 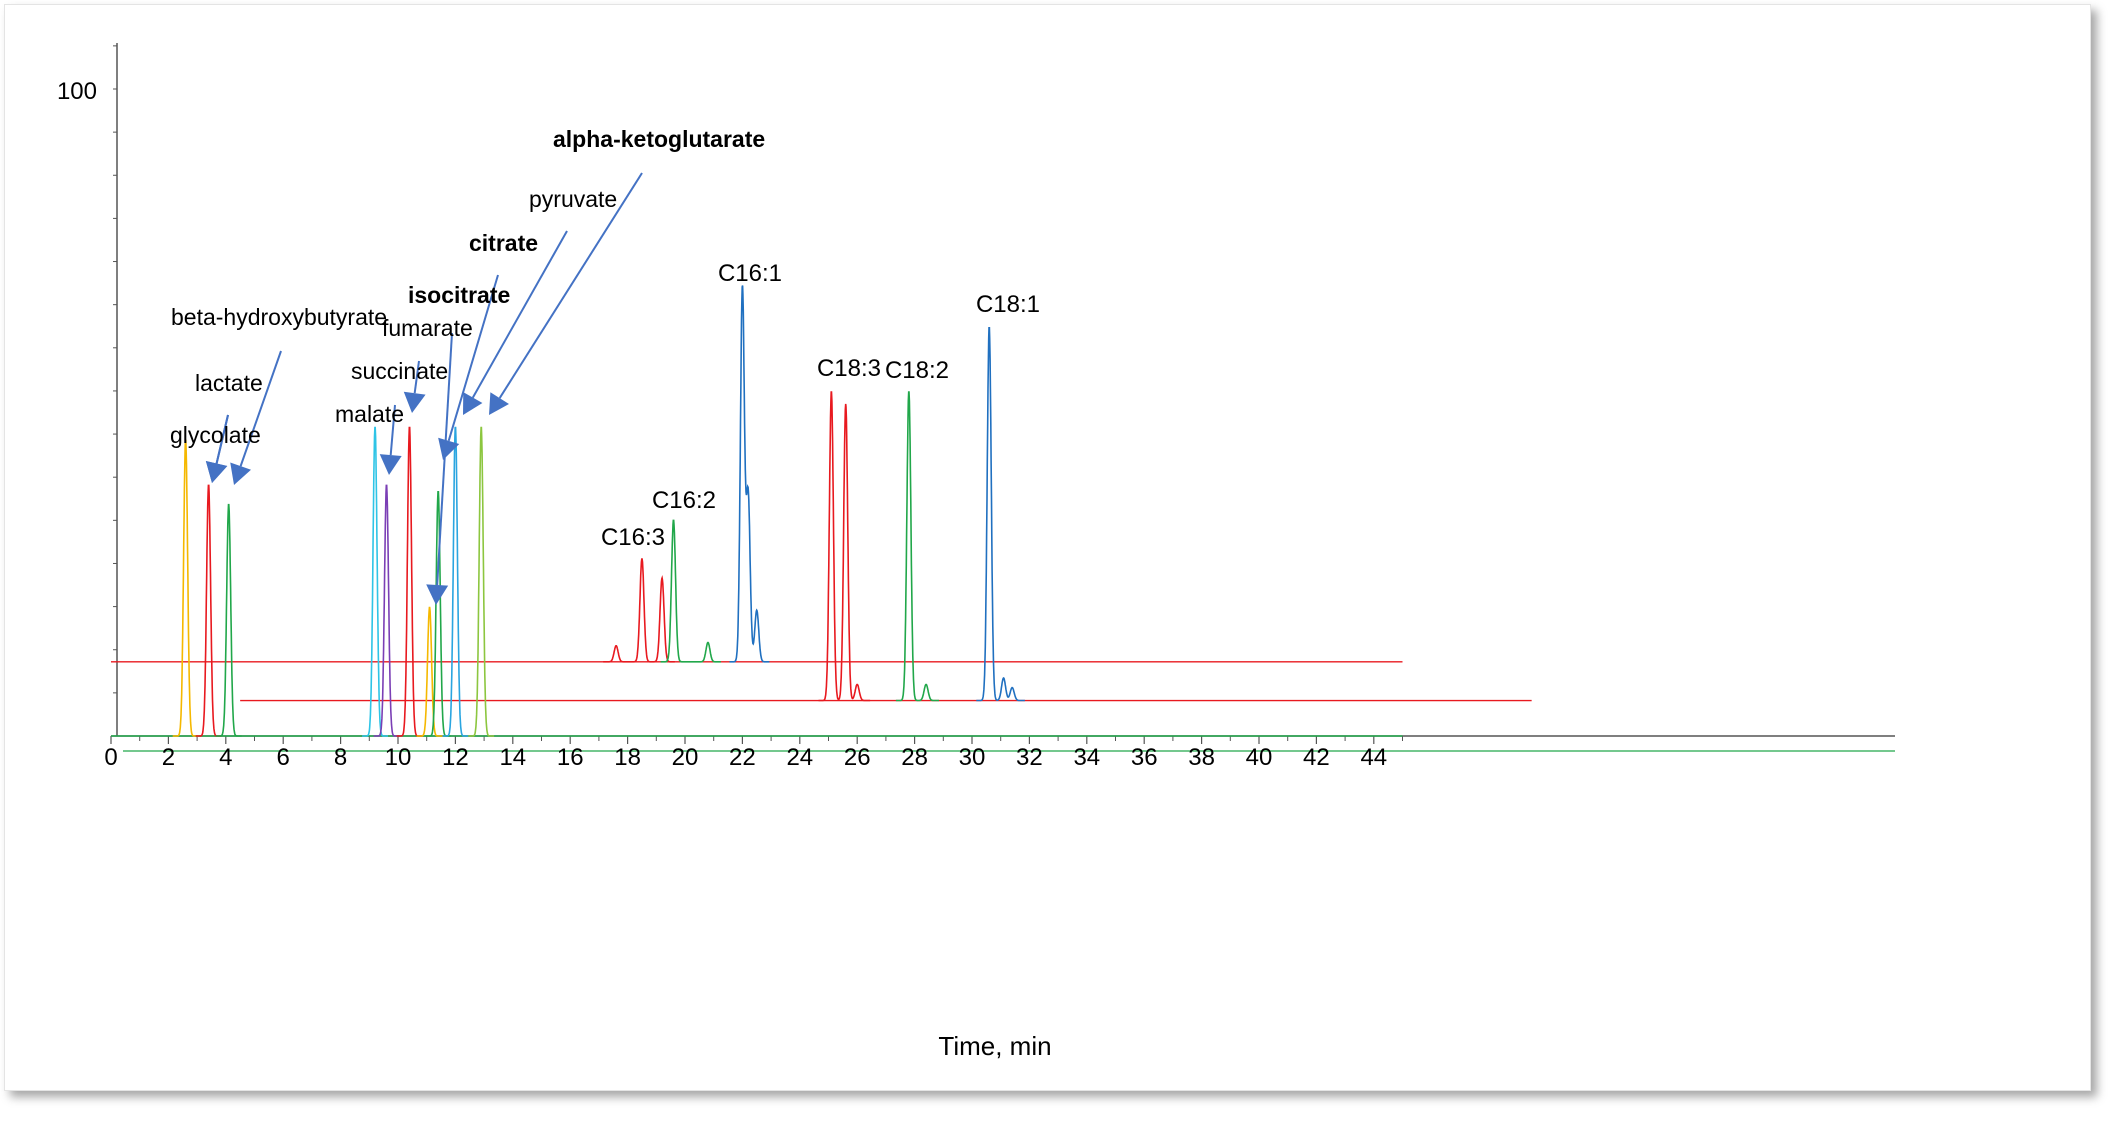 I want to click on peak-label: C18:2, so click(x=917, y=370).